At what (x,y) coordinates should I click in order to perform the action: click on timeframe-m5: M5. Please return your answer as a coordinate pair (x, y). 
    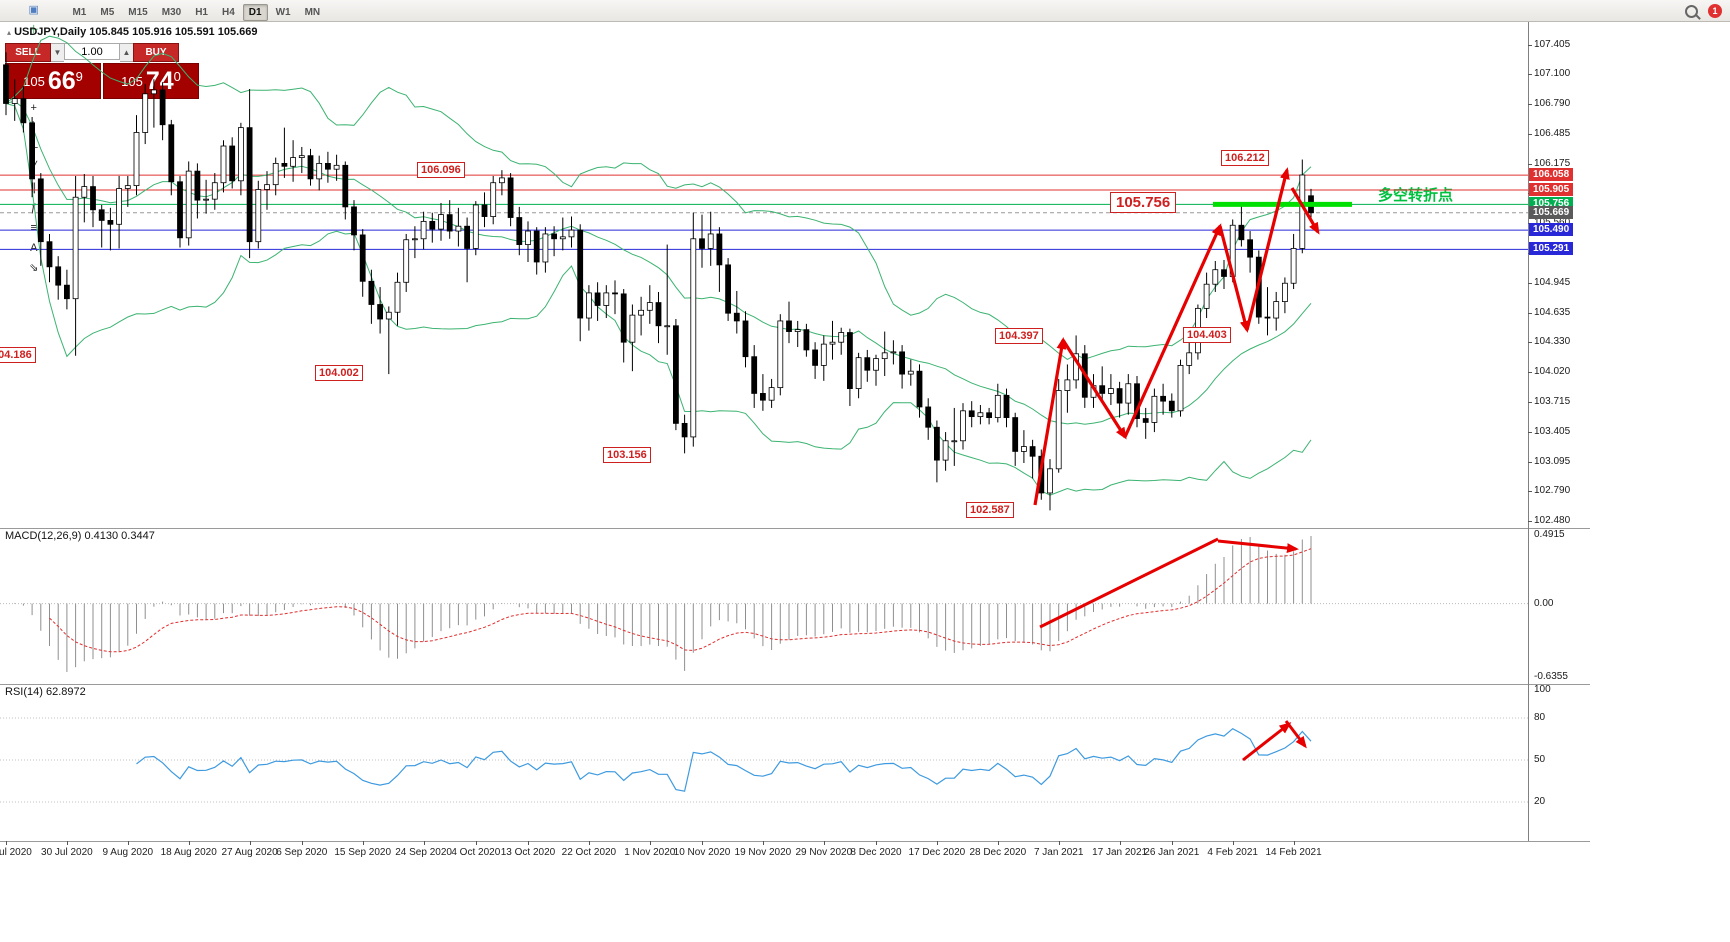
    Looking at the image, I should click on (107, 12).